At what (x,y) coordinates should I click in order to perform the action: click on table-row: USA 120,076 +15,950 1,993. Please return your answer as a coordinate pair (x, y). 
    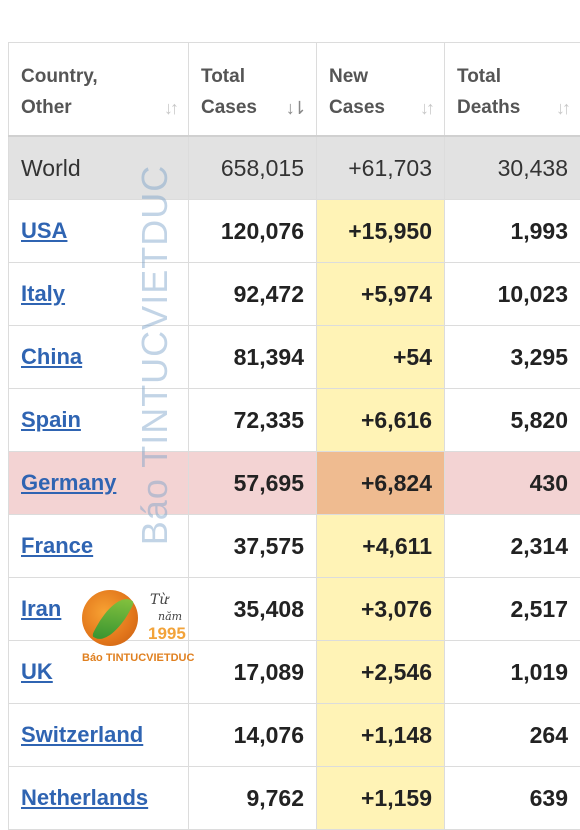
    Looking at the image, I should click on (294, 231).